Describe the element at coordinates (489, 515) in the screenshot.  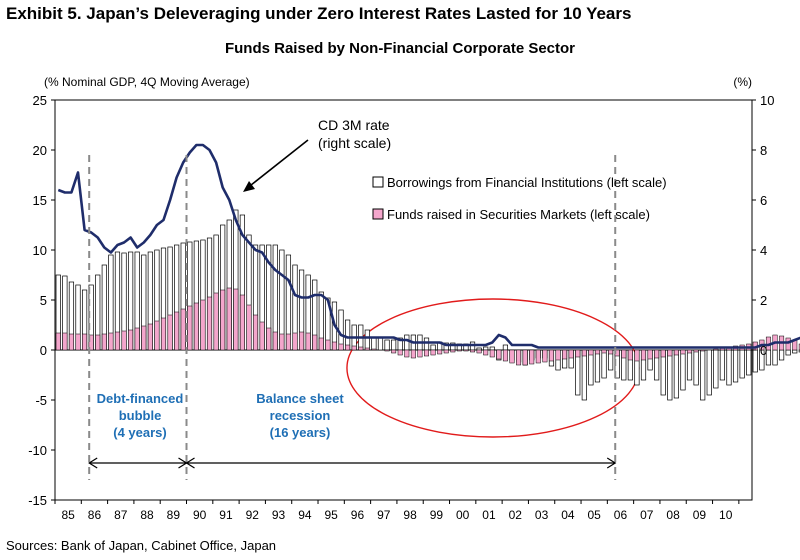
I see `x-tick-label: 01` at that location.